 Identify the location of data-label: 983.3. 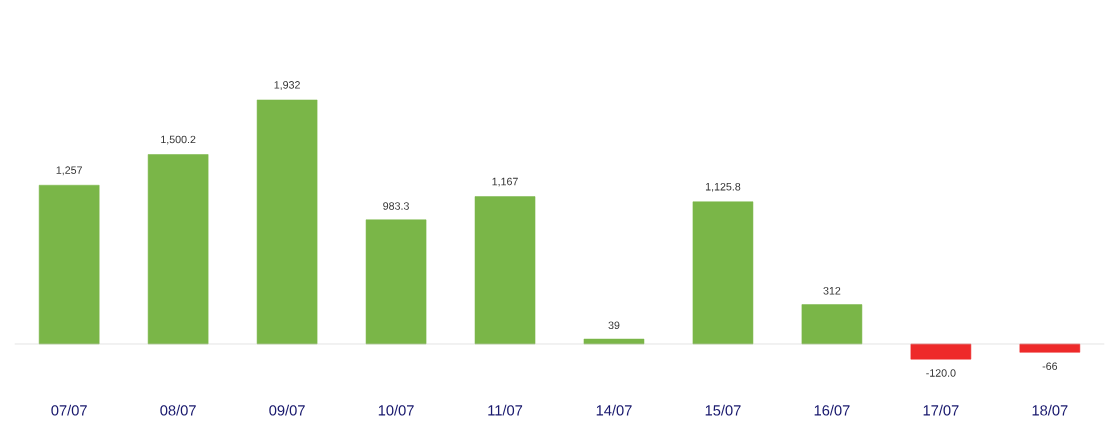
(396, 206).